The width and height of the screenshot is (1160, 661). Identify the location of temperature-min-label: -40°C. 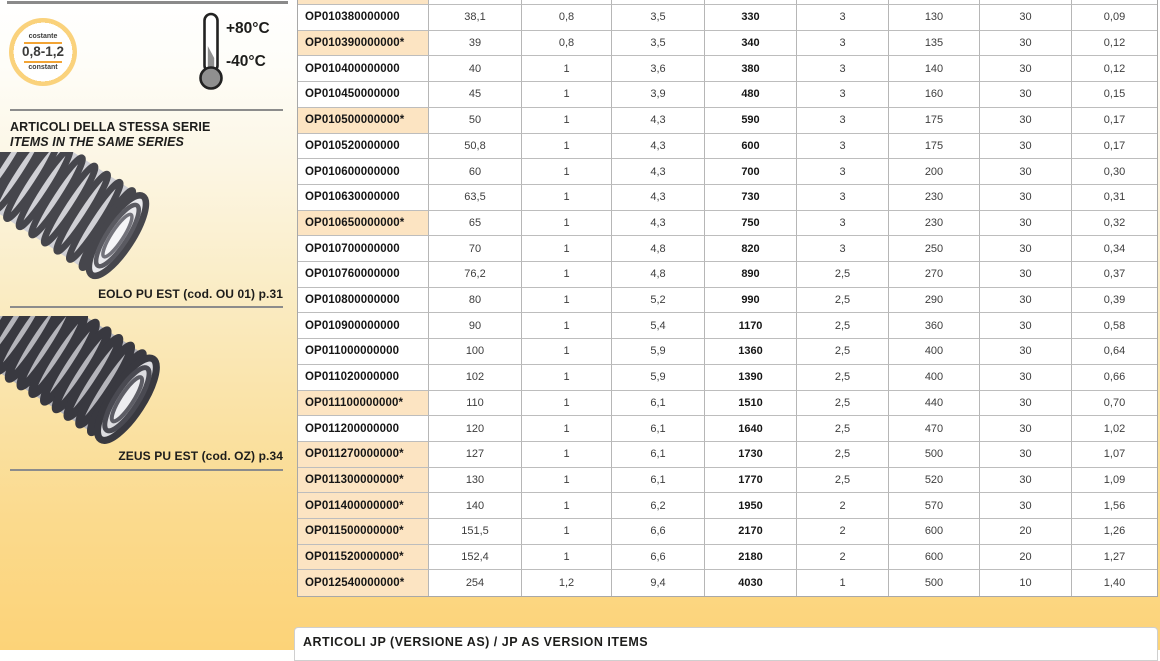
(246, 61).